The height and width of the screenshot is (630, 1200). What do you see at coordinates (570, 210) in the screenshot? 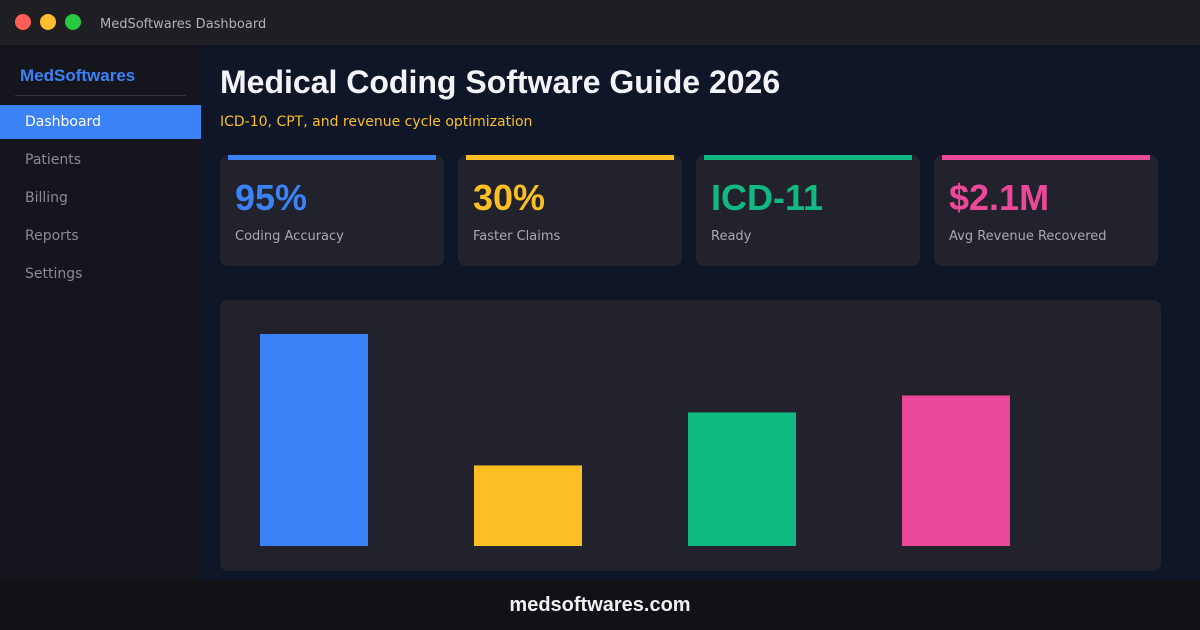
I see `stat-card: 30% Faster Claims` at bounding box center [570, 210].